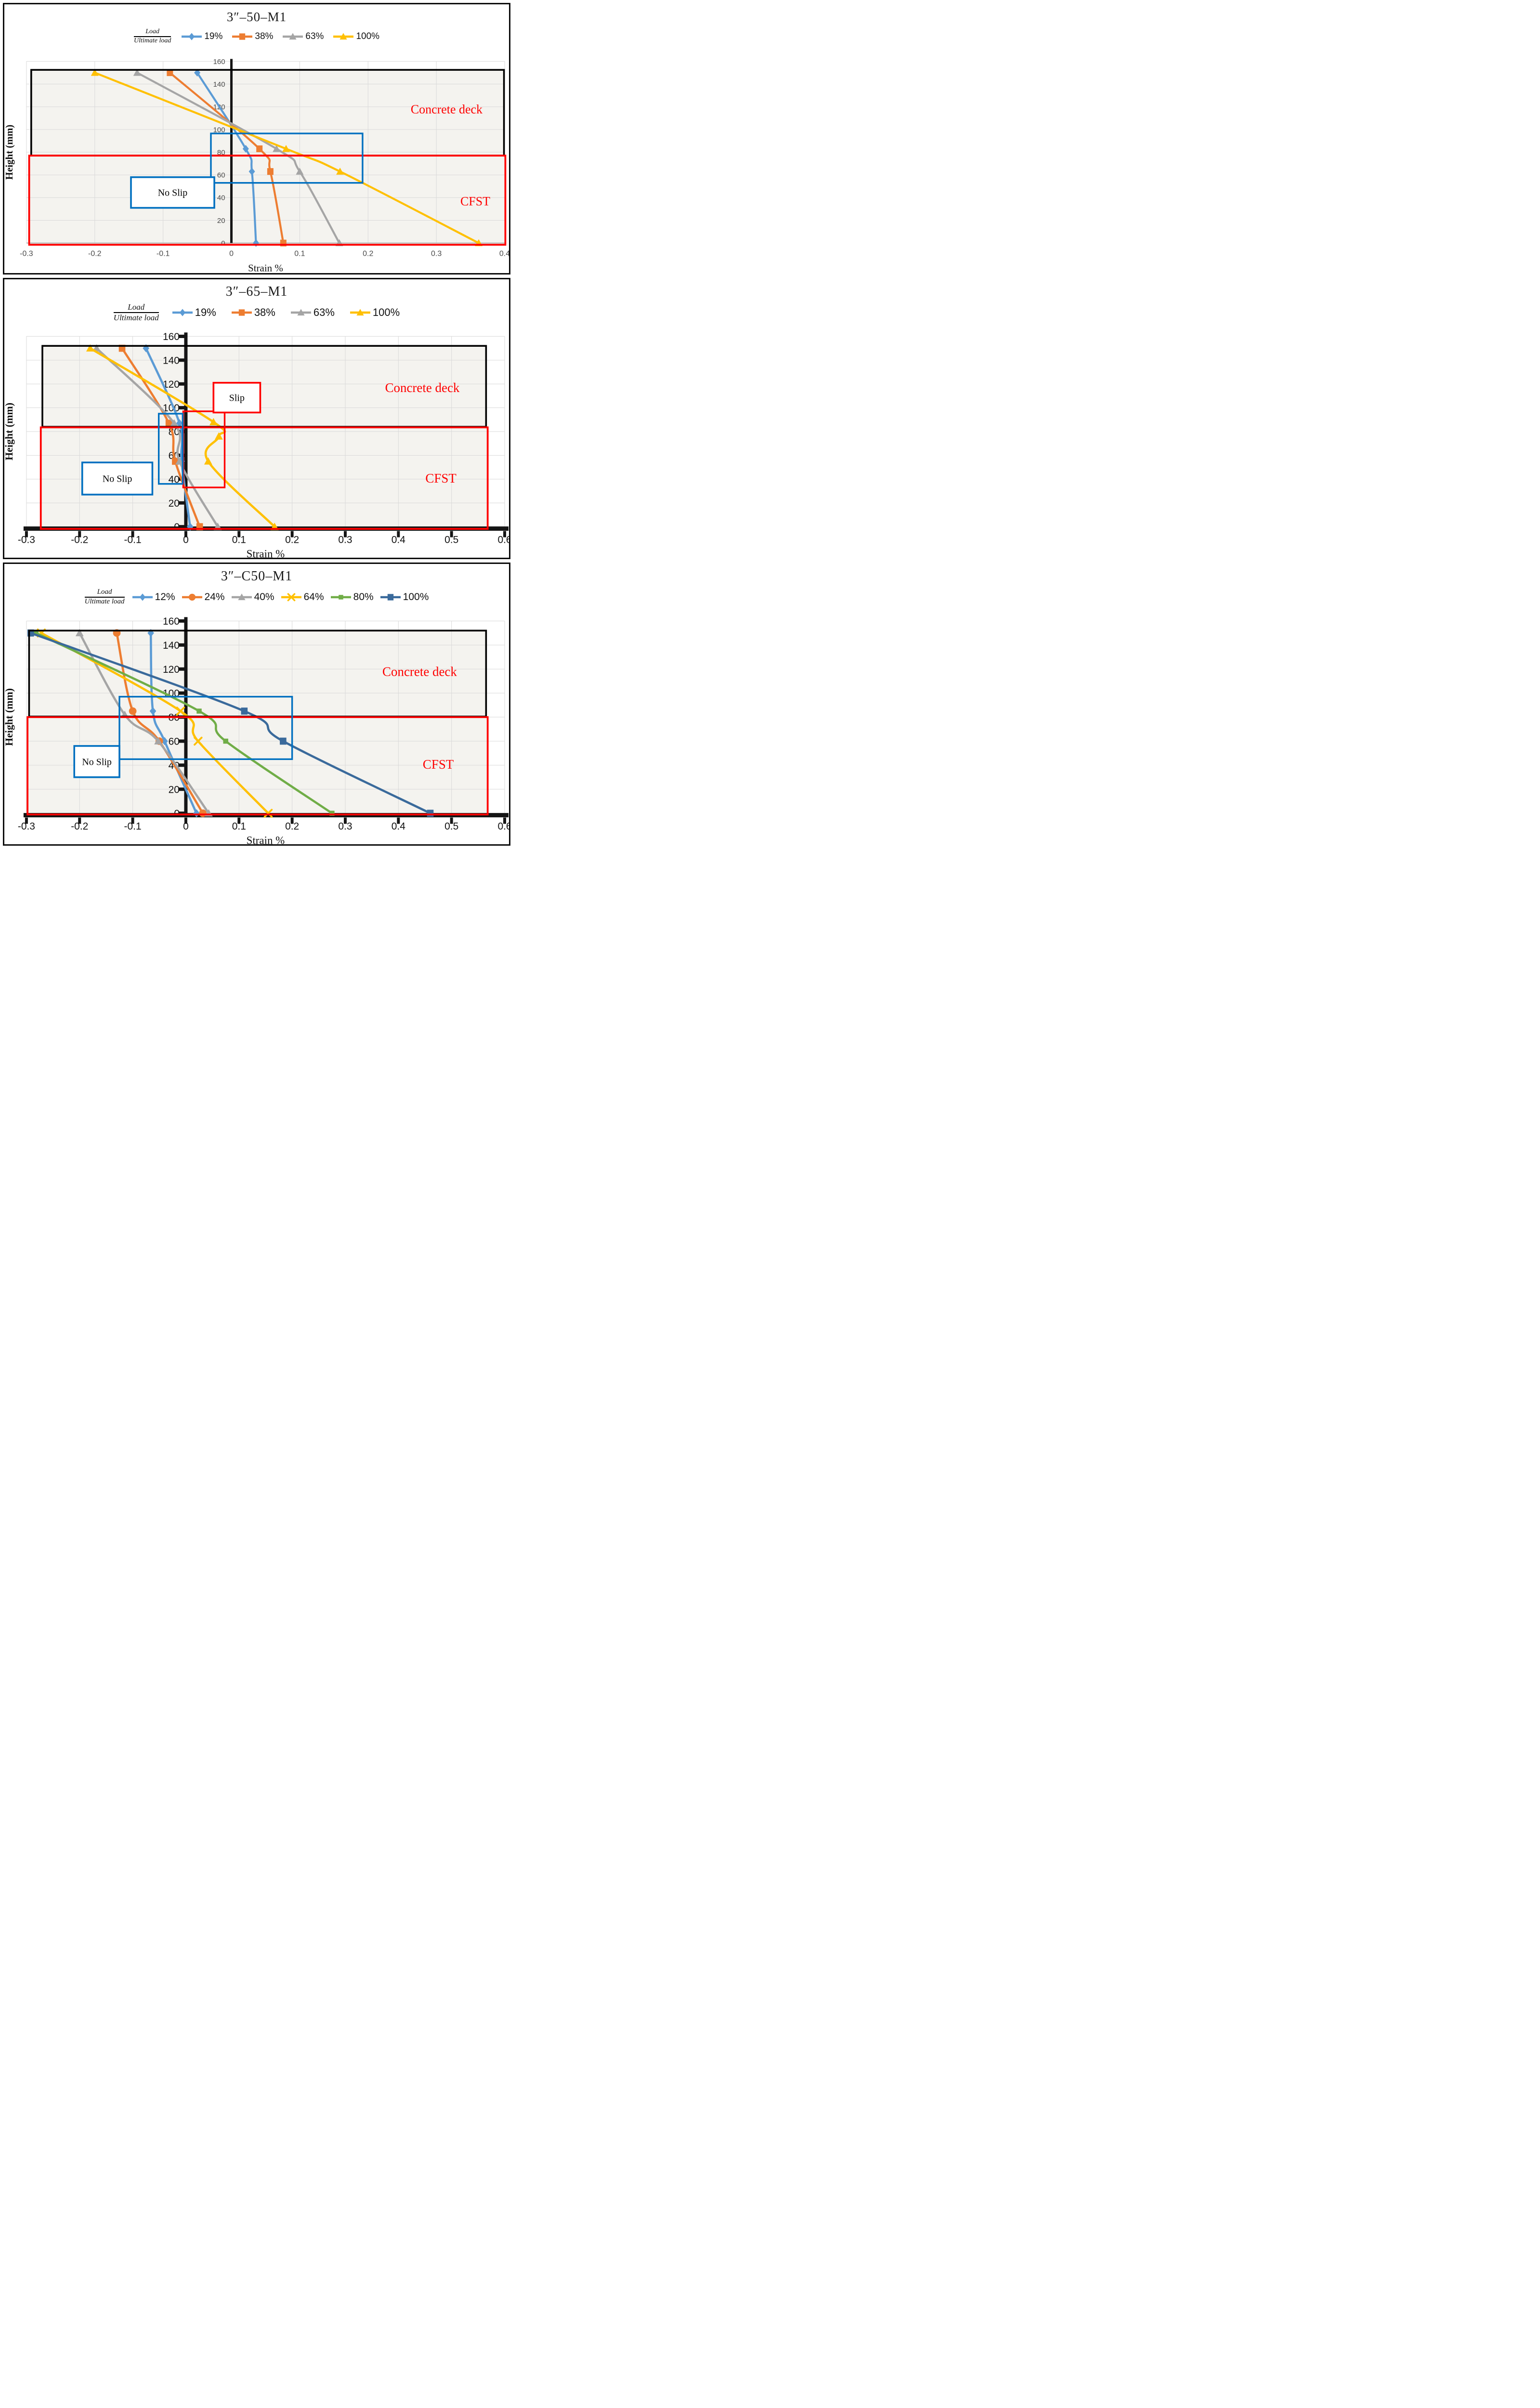 The image size is (1540, 2408). I want to click on chart-legend: Load Ultimate load 19% 38% 63% 100%, so click(256, 312).